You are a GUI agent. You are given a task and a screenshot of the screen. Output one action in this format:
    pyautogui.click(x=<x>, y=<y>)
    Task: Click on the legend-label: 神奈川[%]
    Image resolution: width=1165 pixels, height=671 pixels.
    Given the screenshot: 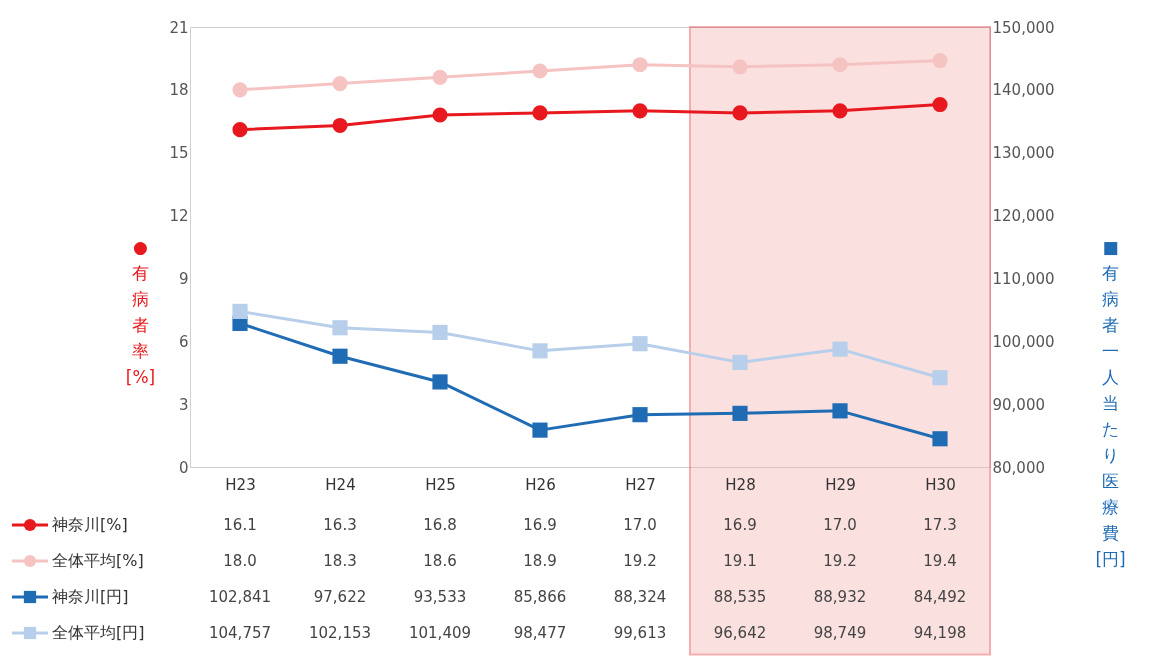 What is the action you would take?
    pyautogui.click(x=90, y=524)
    